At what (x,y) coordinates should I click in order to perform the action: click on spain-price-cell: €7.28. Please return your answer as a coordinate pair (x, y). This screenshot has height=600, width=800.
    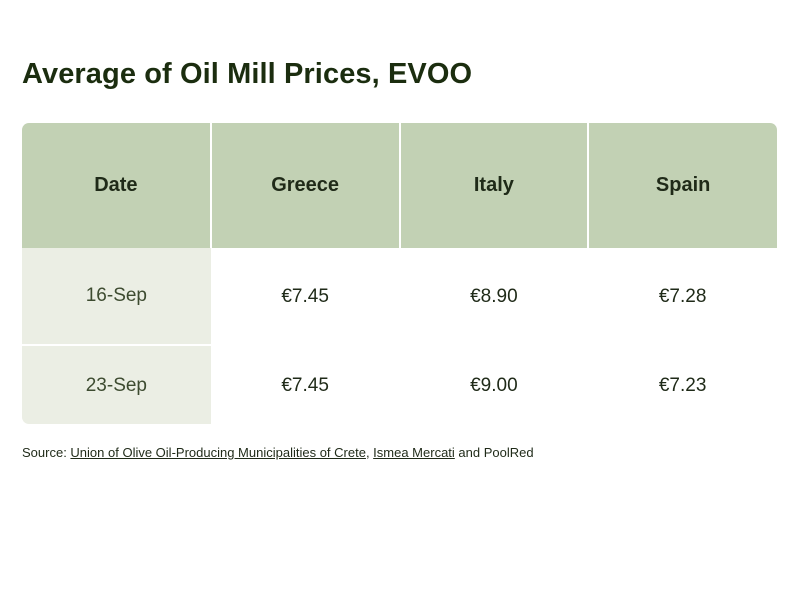
    Looking at the image, I should click on (682, 296).